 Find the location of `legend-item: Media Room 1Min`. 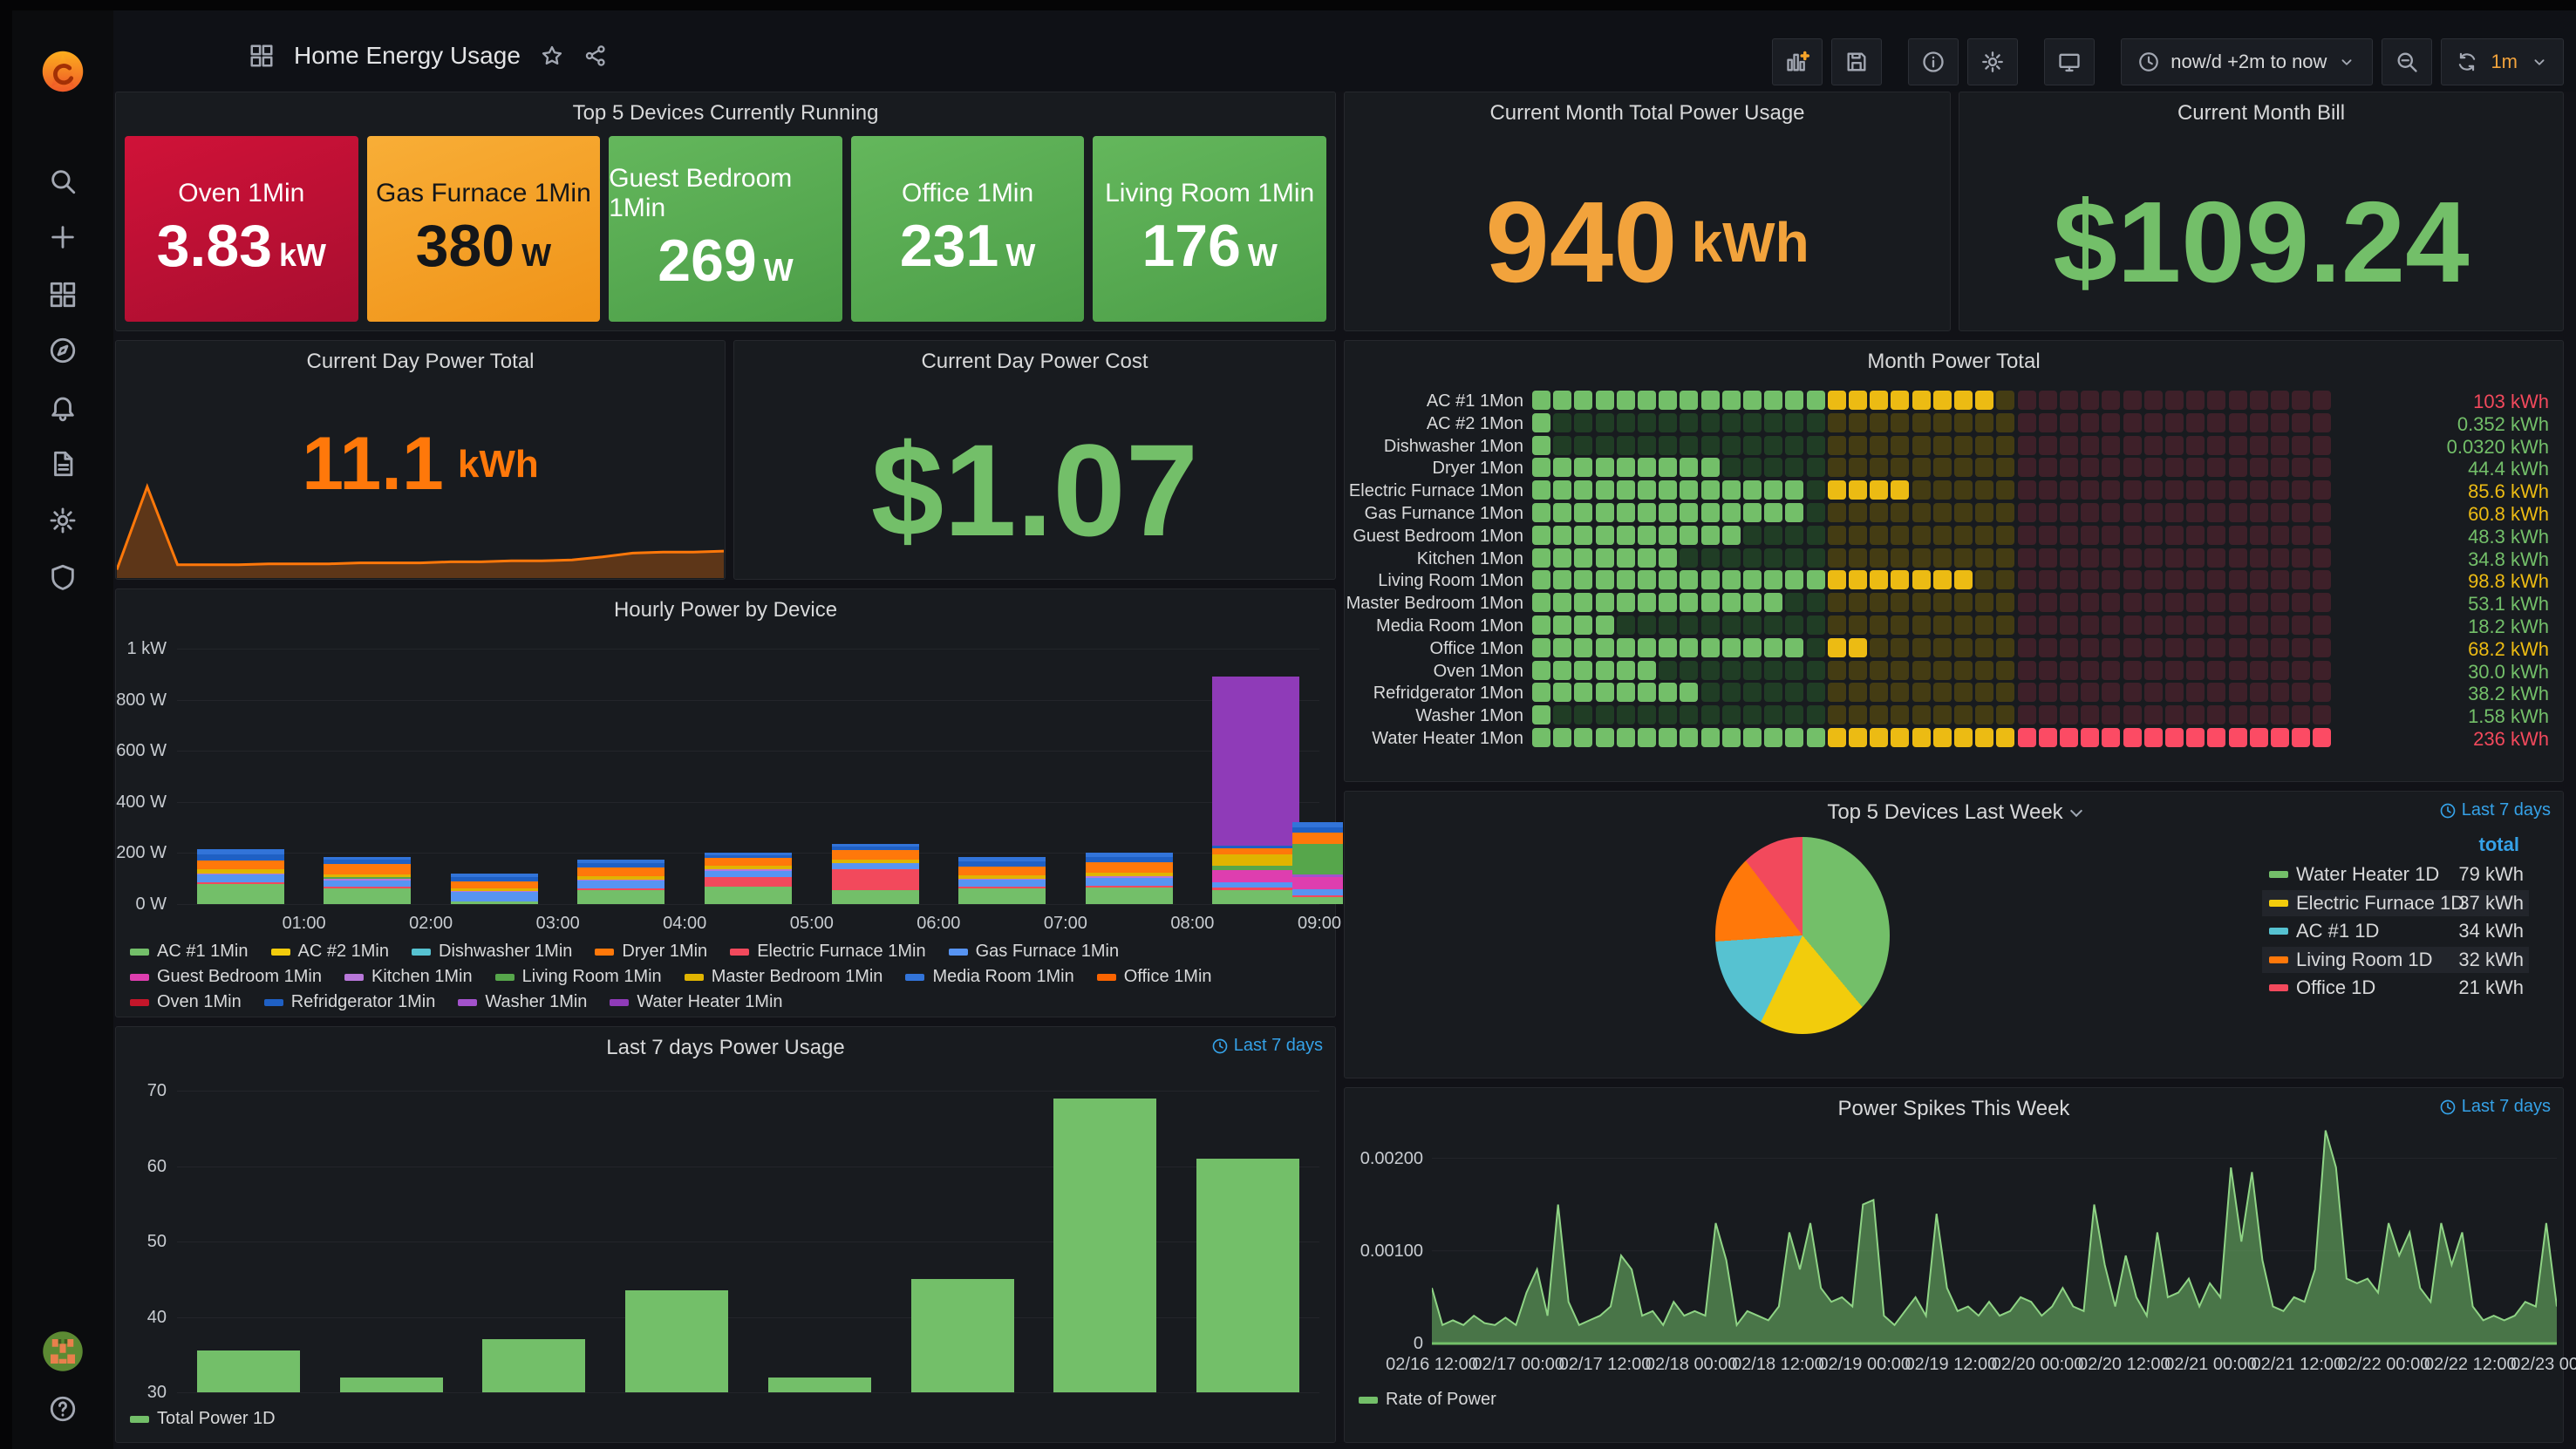

legend-item: Media Room 1Min is located at coordinates (990, 977).